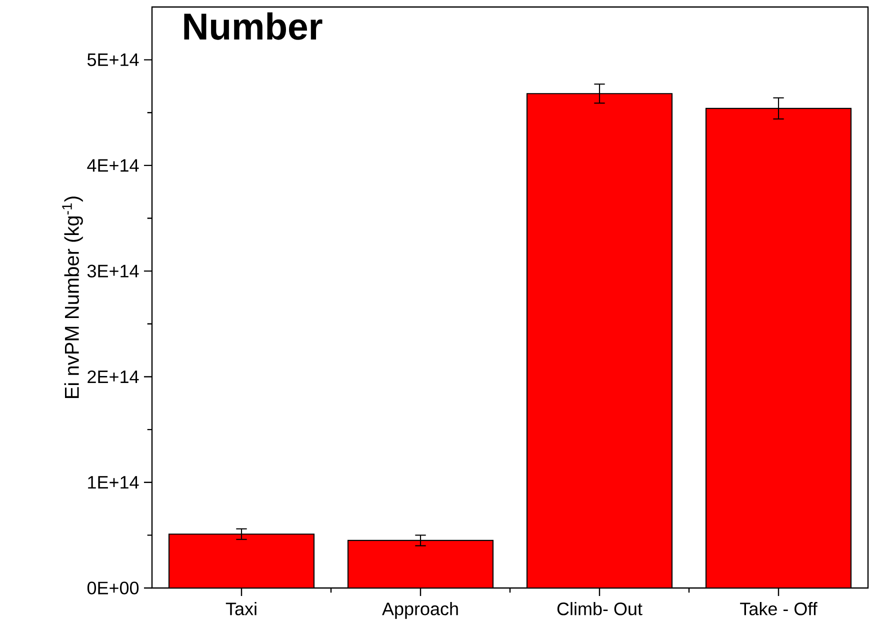 This screenshot has width=880, height=638. What do you see at coordinates (599, 609) in the screenshot?
I see `x-tick-label: Climb- Out` at bounding box center [599, 609].